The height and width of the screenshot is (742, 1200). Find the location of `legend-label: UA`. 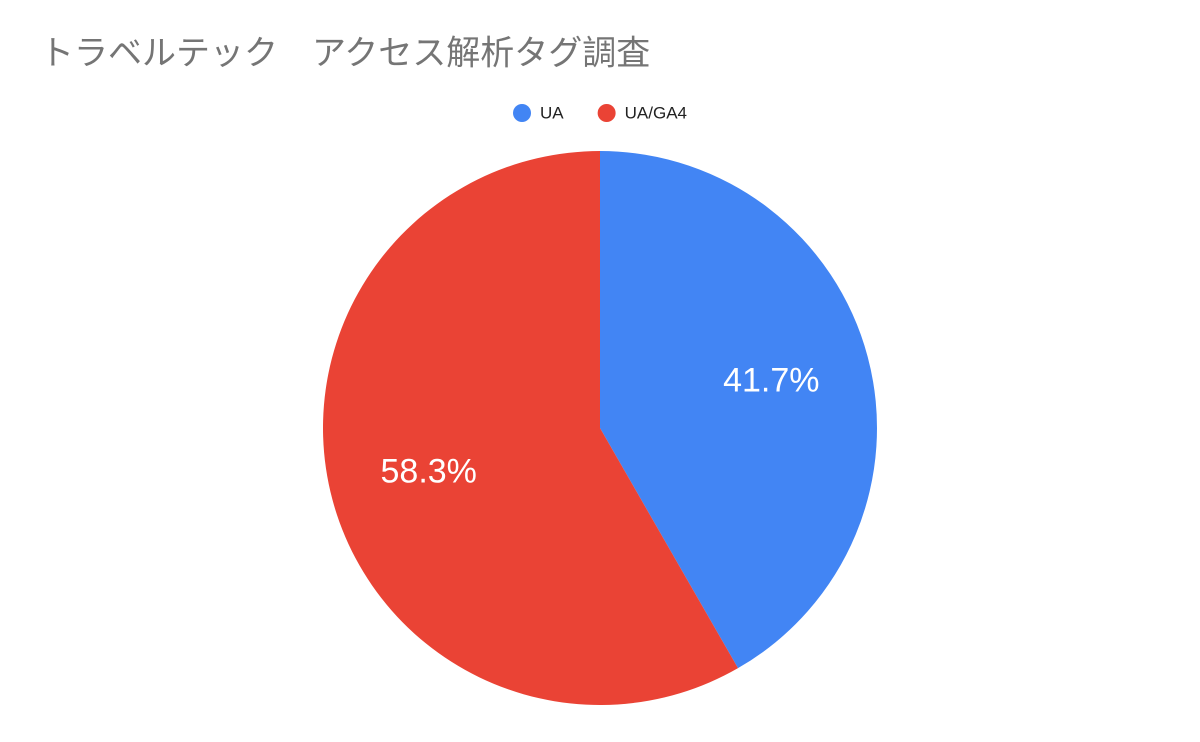

legend-label: UA is located at coordinates (552, 112).